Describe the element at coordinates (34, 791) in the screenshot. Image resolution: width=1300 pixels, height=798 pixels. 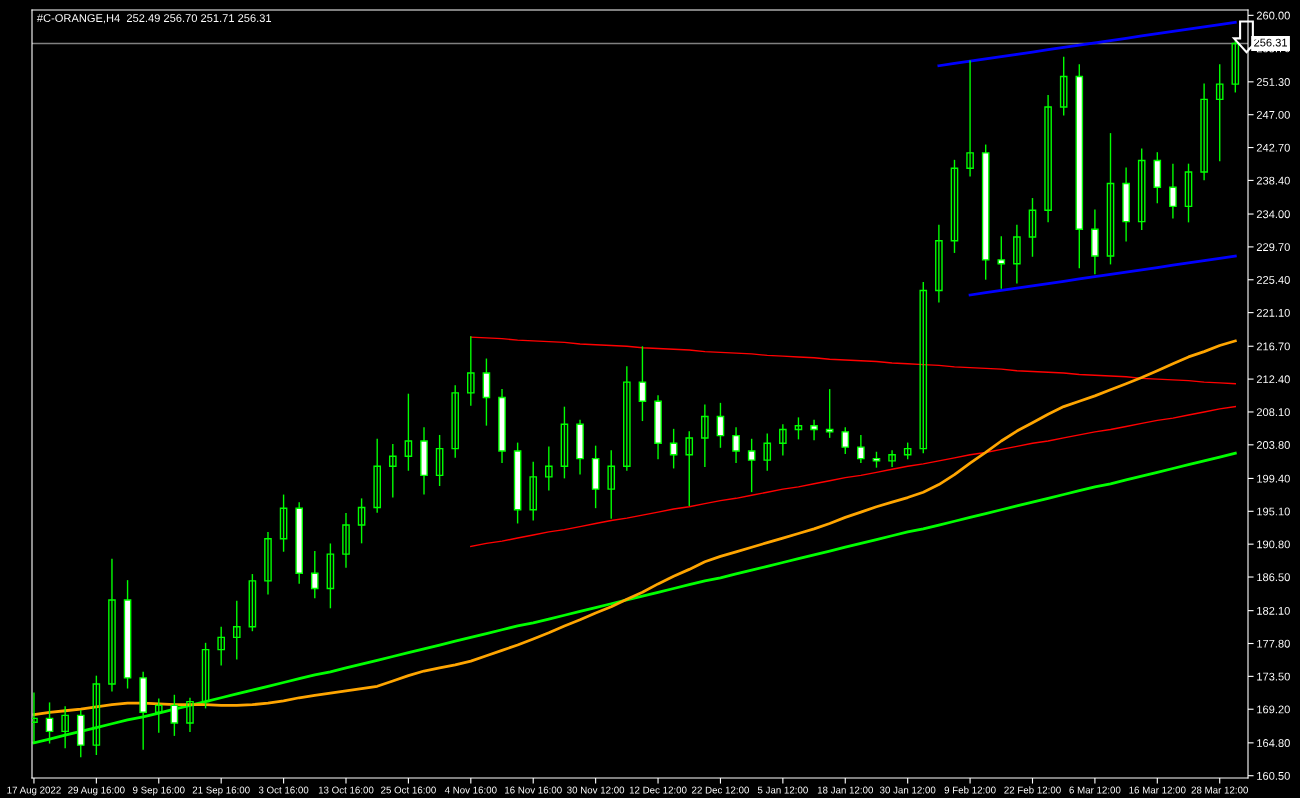
I see `x-tick-label: 17 Aug 2022` at that location.